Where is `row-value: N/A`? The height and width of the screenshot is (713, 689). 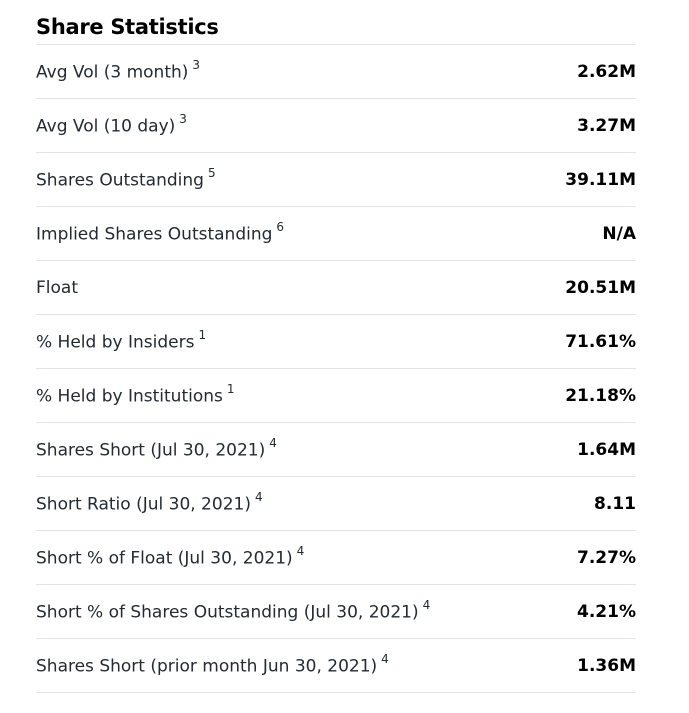
row-value: N/A is located at coordinates (590, 233).